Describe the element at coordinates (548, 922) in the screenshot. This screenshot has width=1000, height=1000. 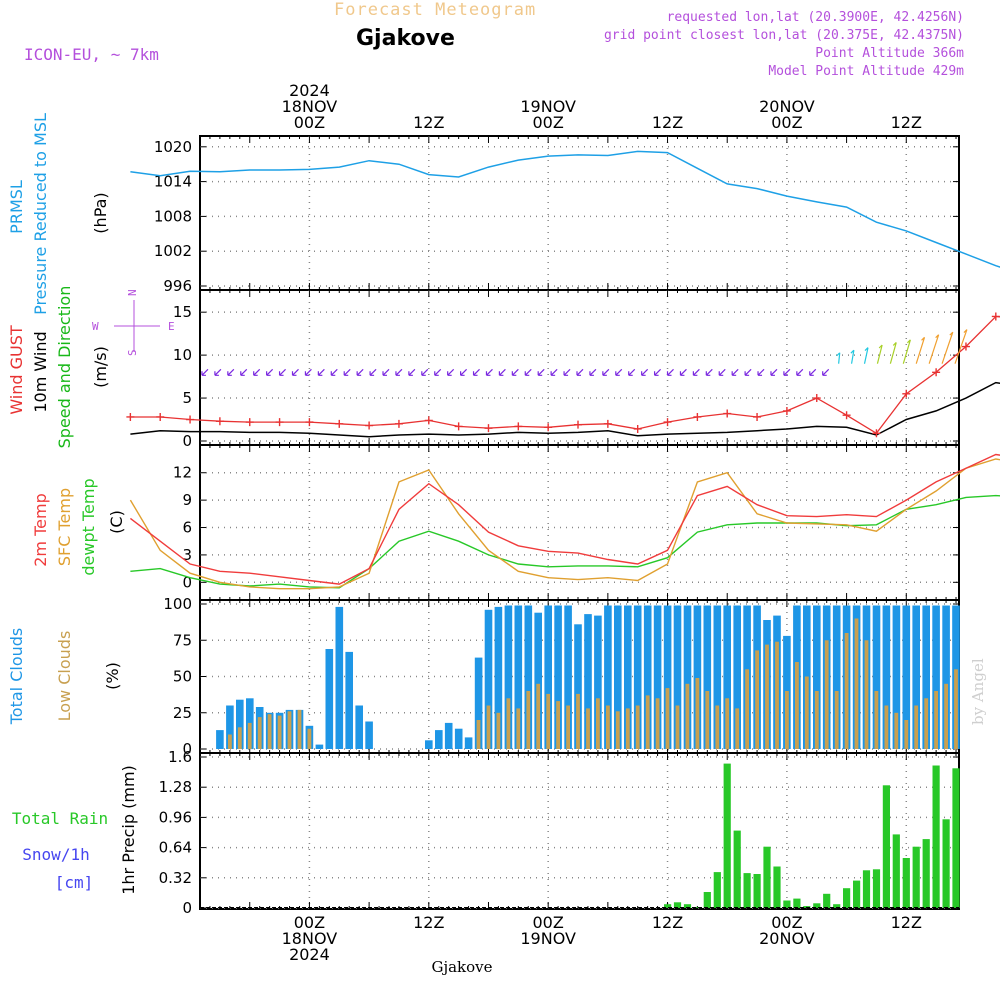
I see `time-label-bottom: 00Z` at that location.